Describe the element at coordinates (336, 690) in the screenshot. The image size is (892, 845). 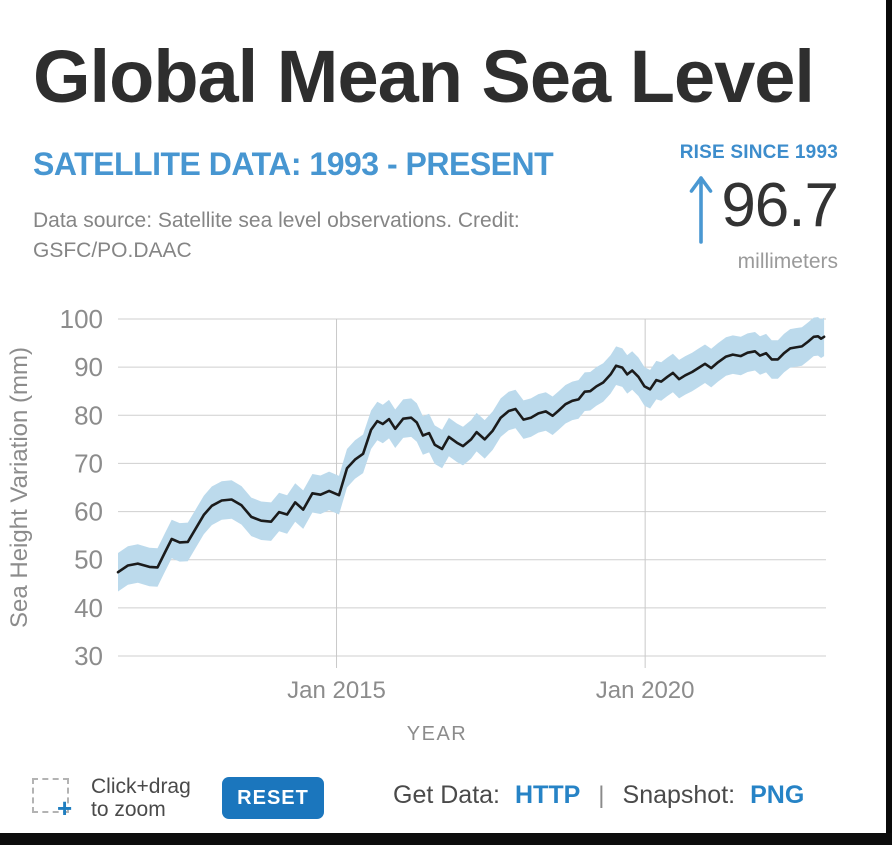
I see `x-tick-label: Jan 2015` at that location.